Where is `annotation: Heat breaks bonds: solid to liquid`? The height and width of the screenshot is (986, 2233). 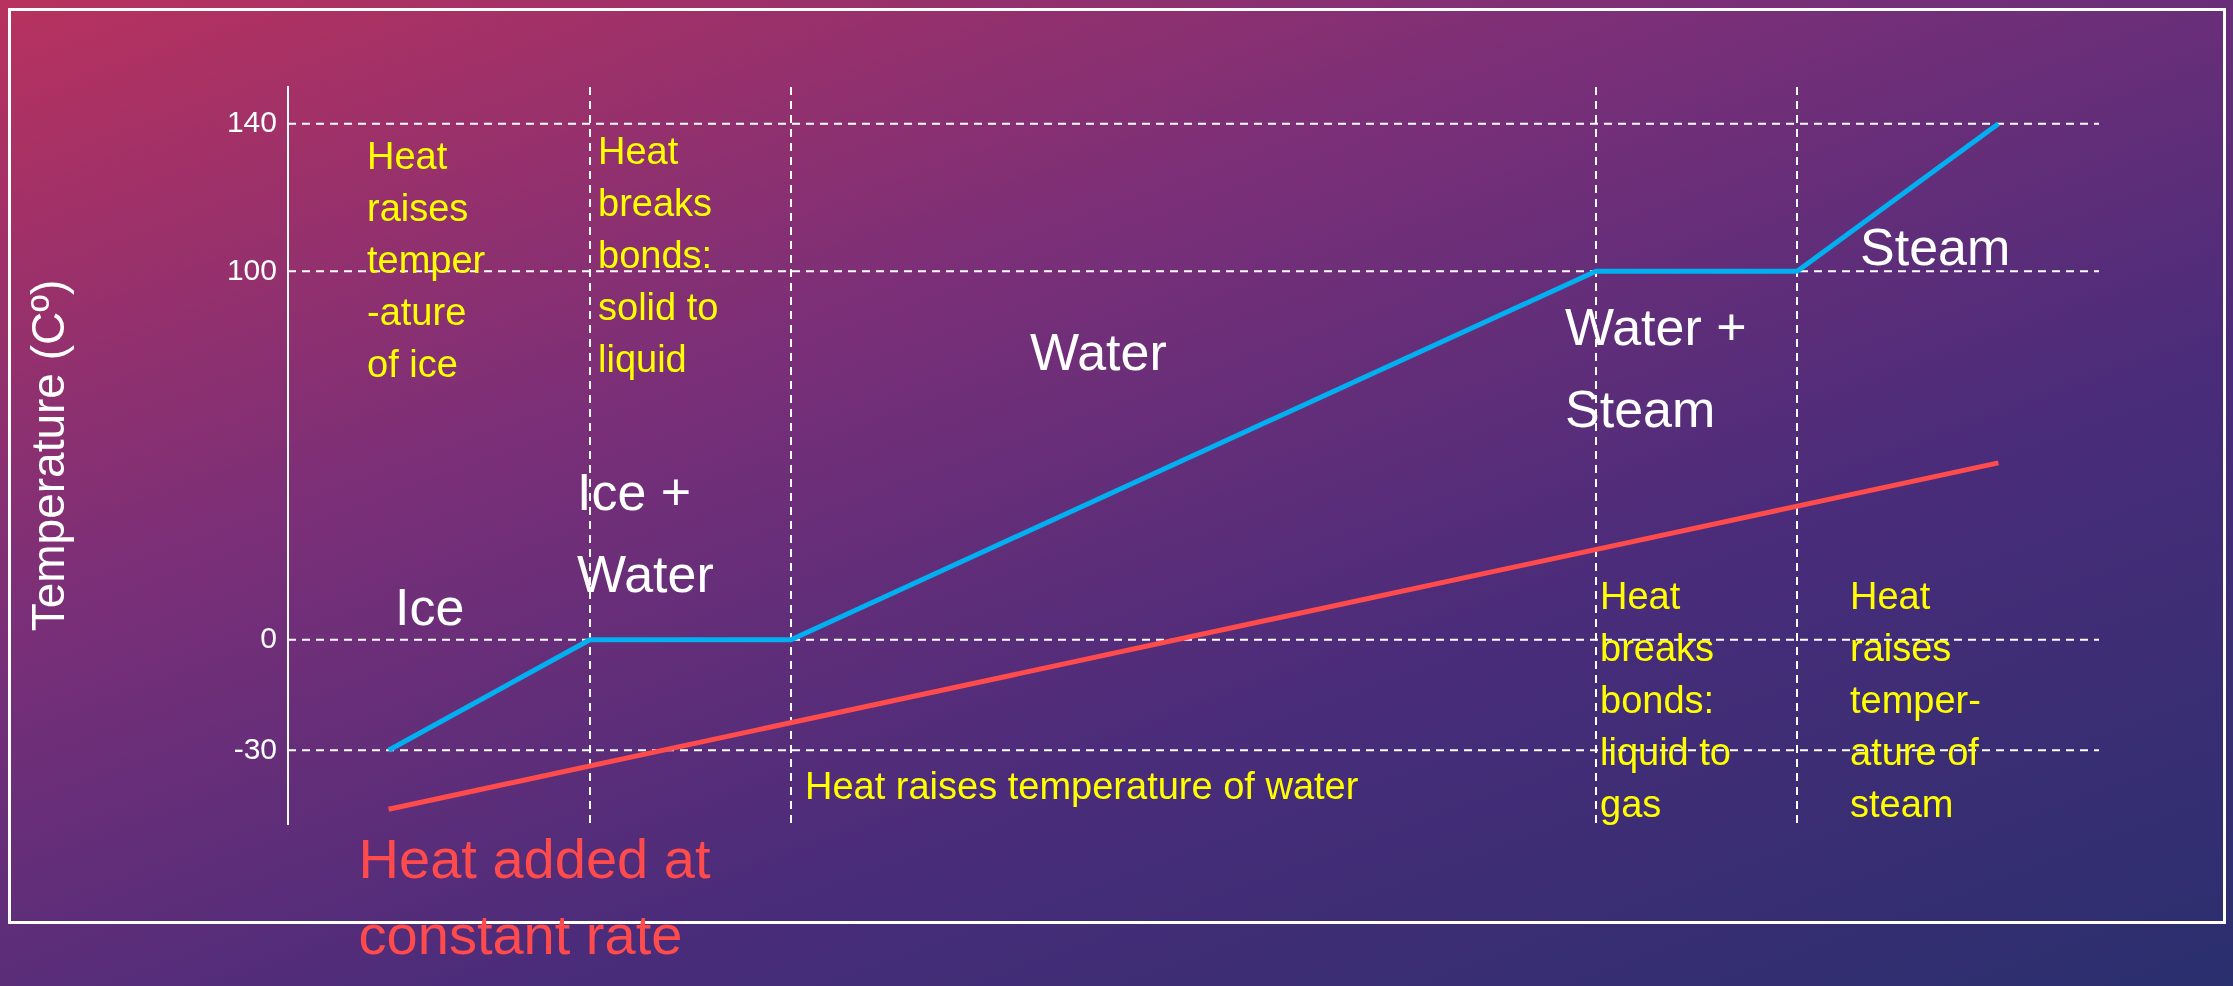 annotation: Heat breaks bonds: solid to liquid is located at coordinates (658, 255).